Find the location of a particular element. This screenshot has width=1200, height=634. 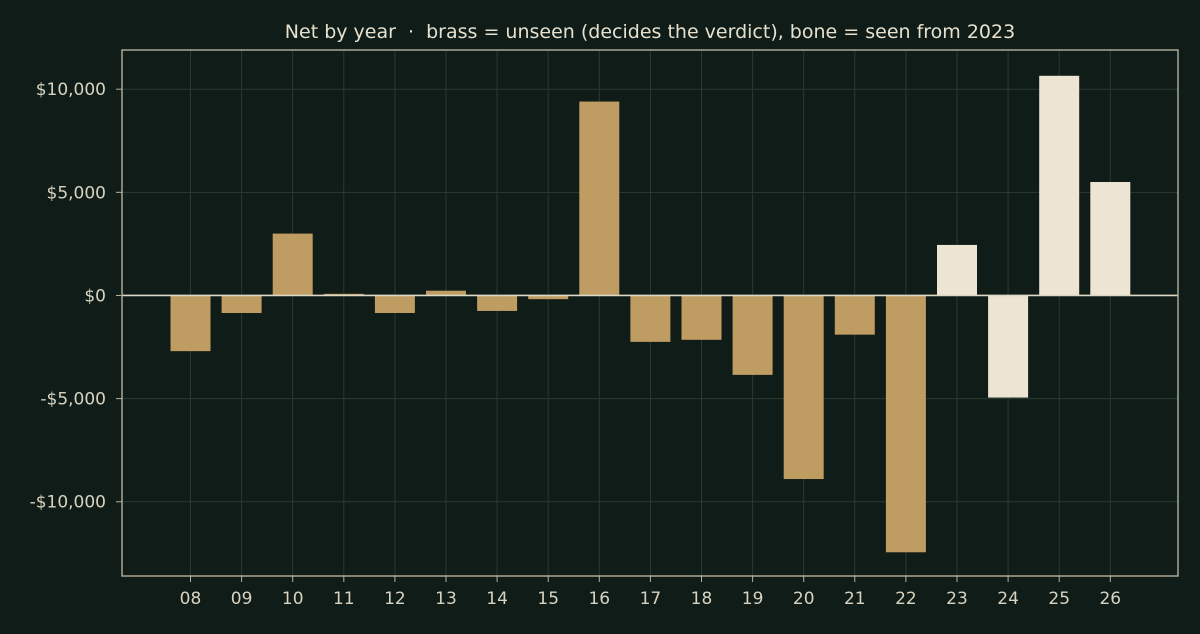

x-tick-label: 21 is located at coordinates (855, 599).